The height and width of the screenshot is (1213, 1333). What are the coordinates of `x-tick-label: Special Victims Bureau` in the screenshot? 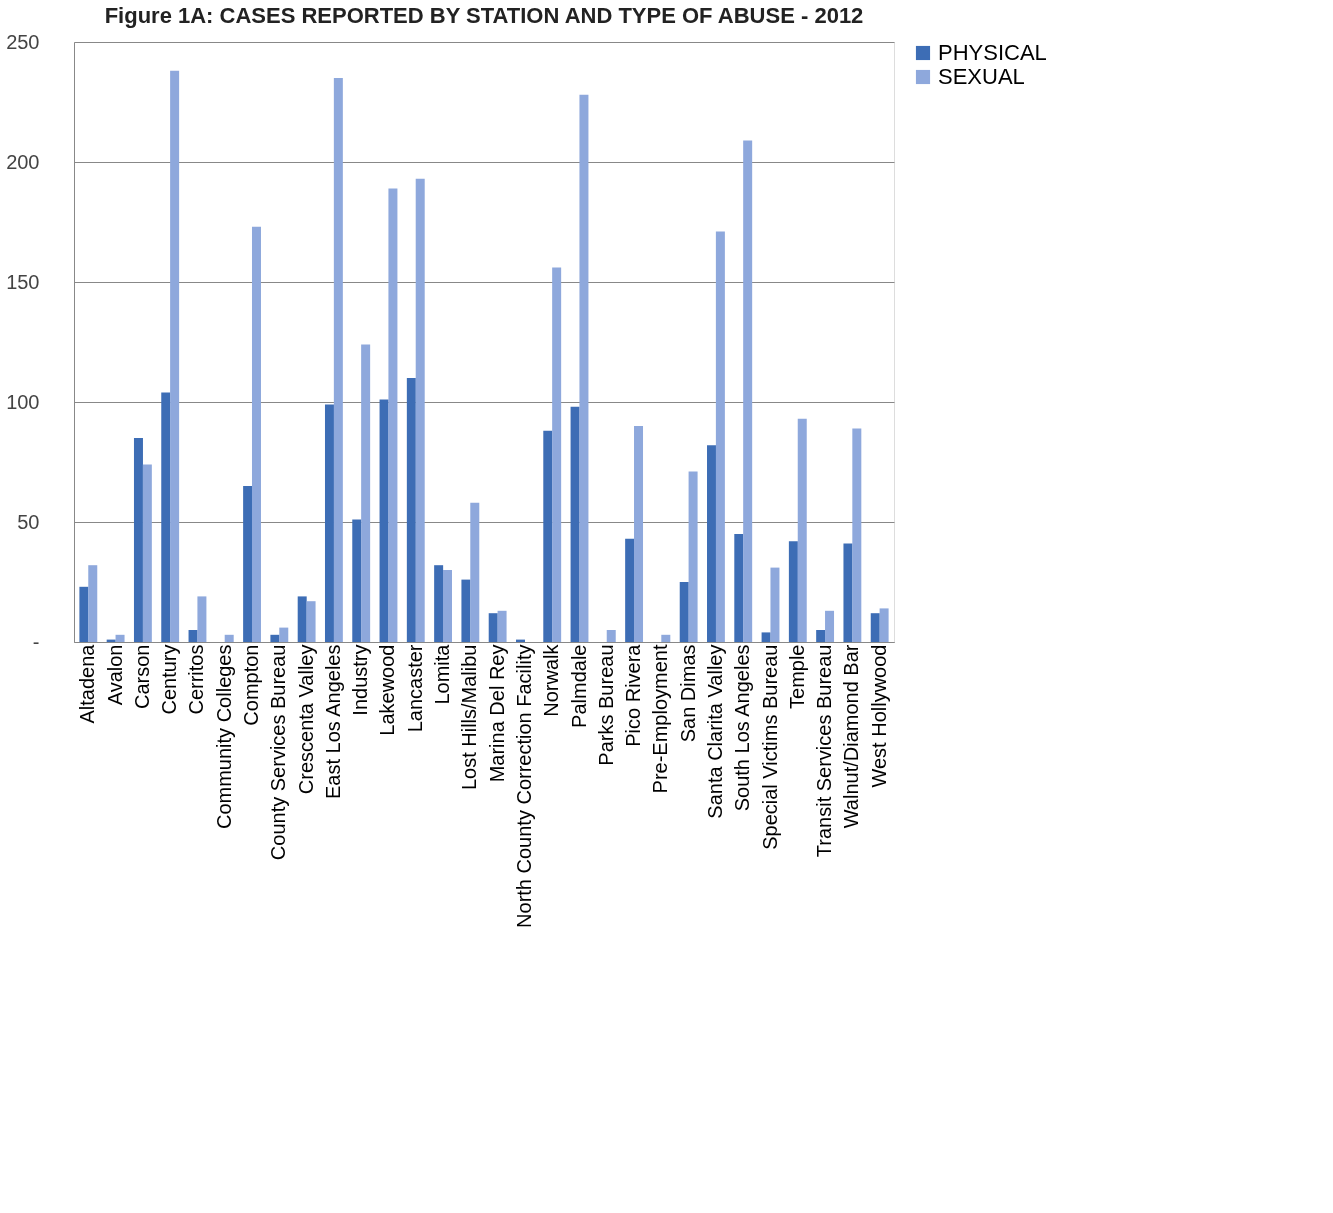 It's located at (769, 747).